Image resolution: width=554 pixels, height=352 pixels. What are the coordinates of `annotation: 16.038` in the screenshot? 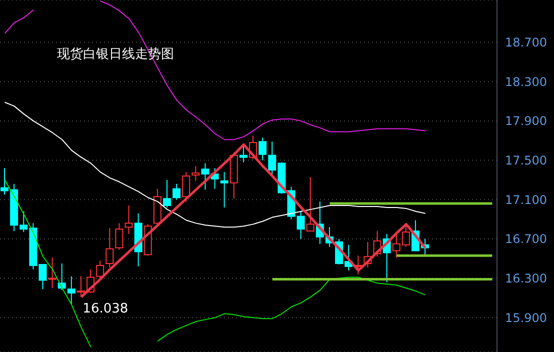 It's located at (105, 309).